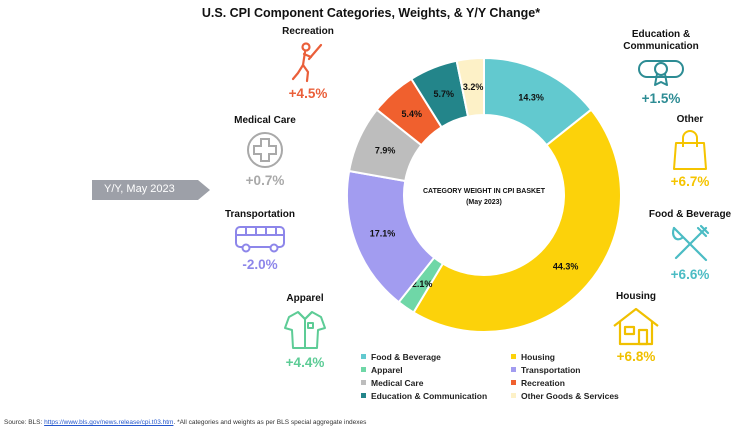  Describe the element at coordinates (690, 181) in the screenshot. I see `category-change: +6.7%` at that location.